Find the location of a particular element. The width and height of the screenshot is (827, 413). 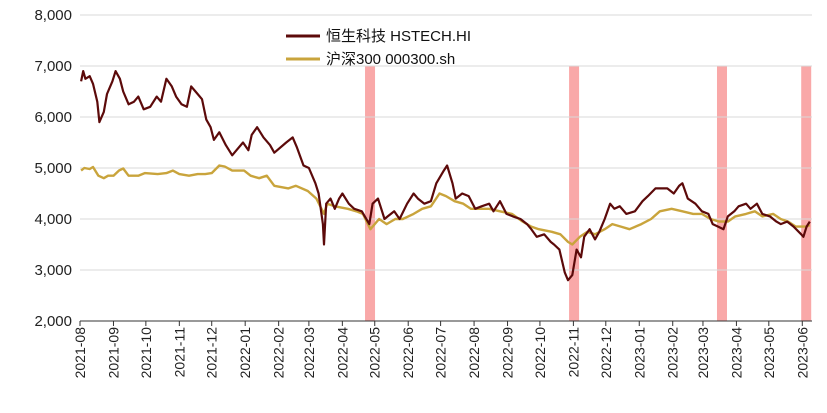

x-tick-label: 2022-11 is located at coordinates (573, 352).